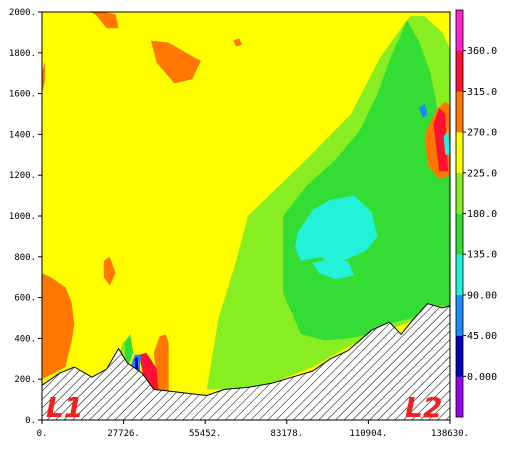  What do you see at coordinates (22, 13) in the screenshot?
I see `y-tick-label: 2000.` at bounding box center [22, 13].